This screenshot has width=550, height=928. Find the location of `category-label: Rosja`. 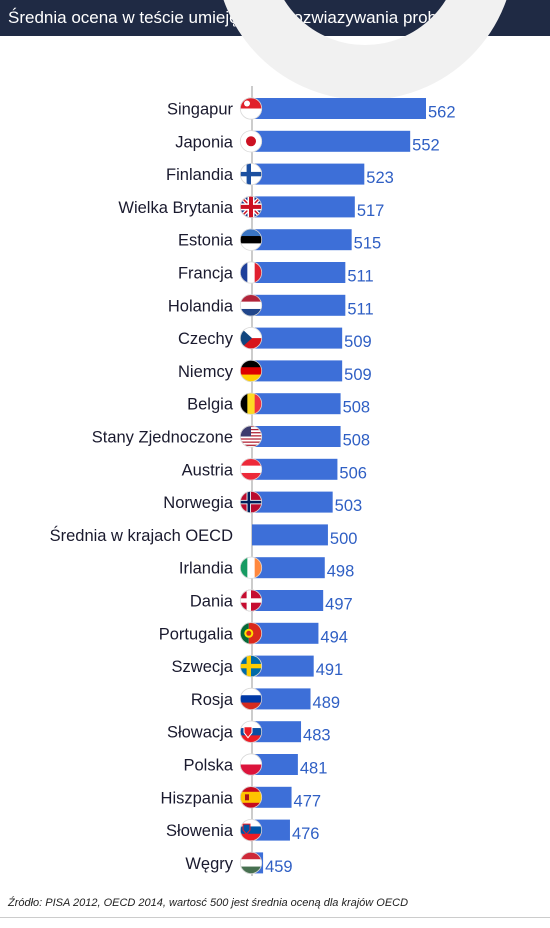

category-label: Rosja is located at coordinates (212, 700).